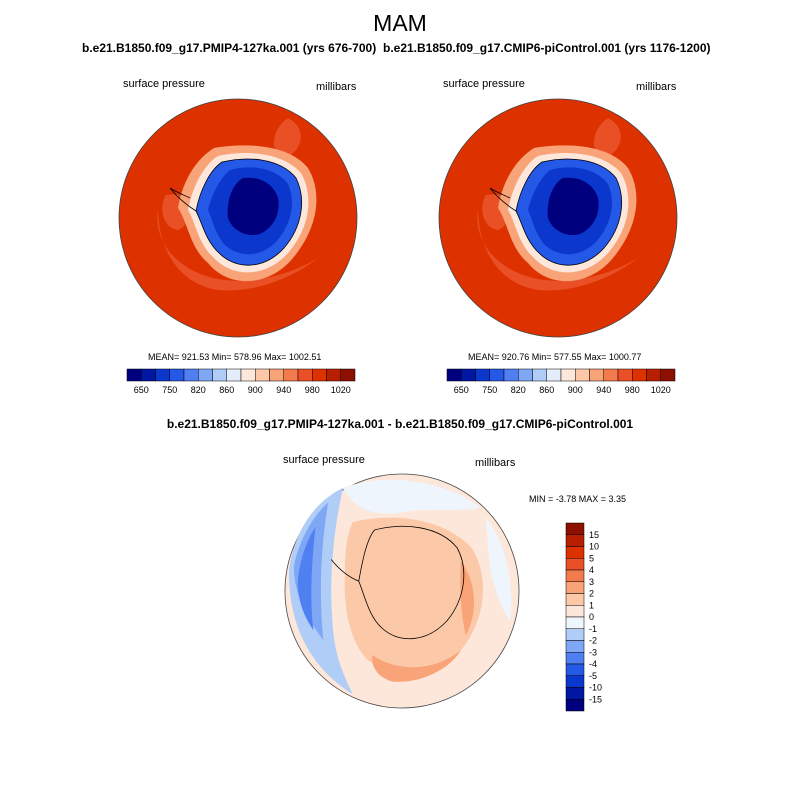 The image size is (800, 800). What do you see at coordinates (336, 87) in the screenshot?
I see `left-units-label: millibars` at bounding box center [336, 87].